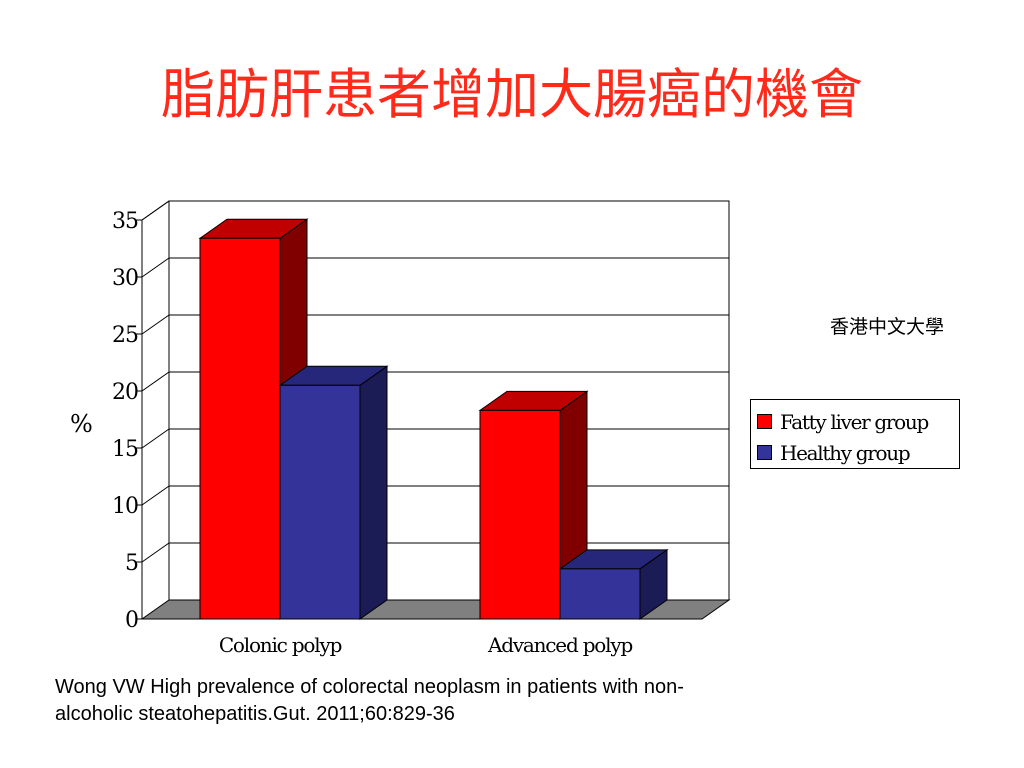 This screenshot has height=768, width=1024. Describe the element at coordinates (155, 210) in the screenshot. I see `side-wall-top` at that location.